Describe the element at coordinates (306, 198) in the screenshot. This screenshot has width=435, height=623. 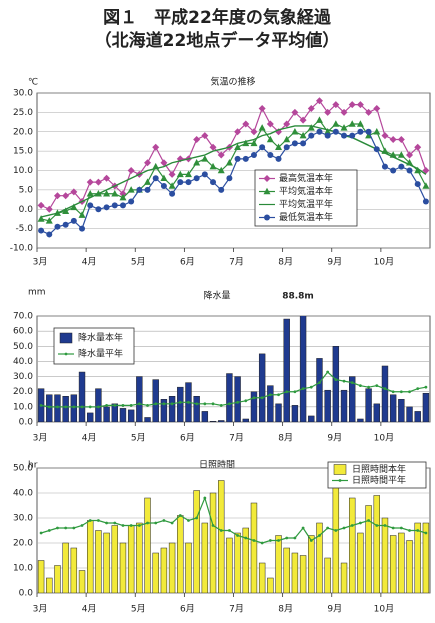
I see `legend-box` at that location.